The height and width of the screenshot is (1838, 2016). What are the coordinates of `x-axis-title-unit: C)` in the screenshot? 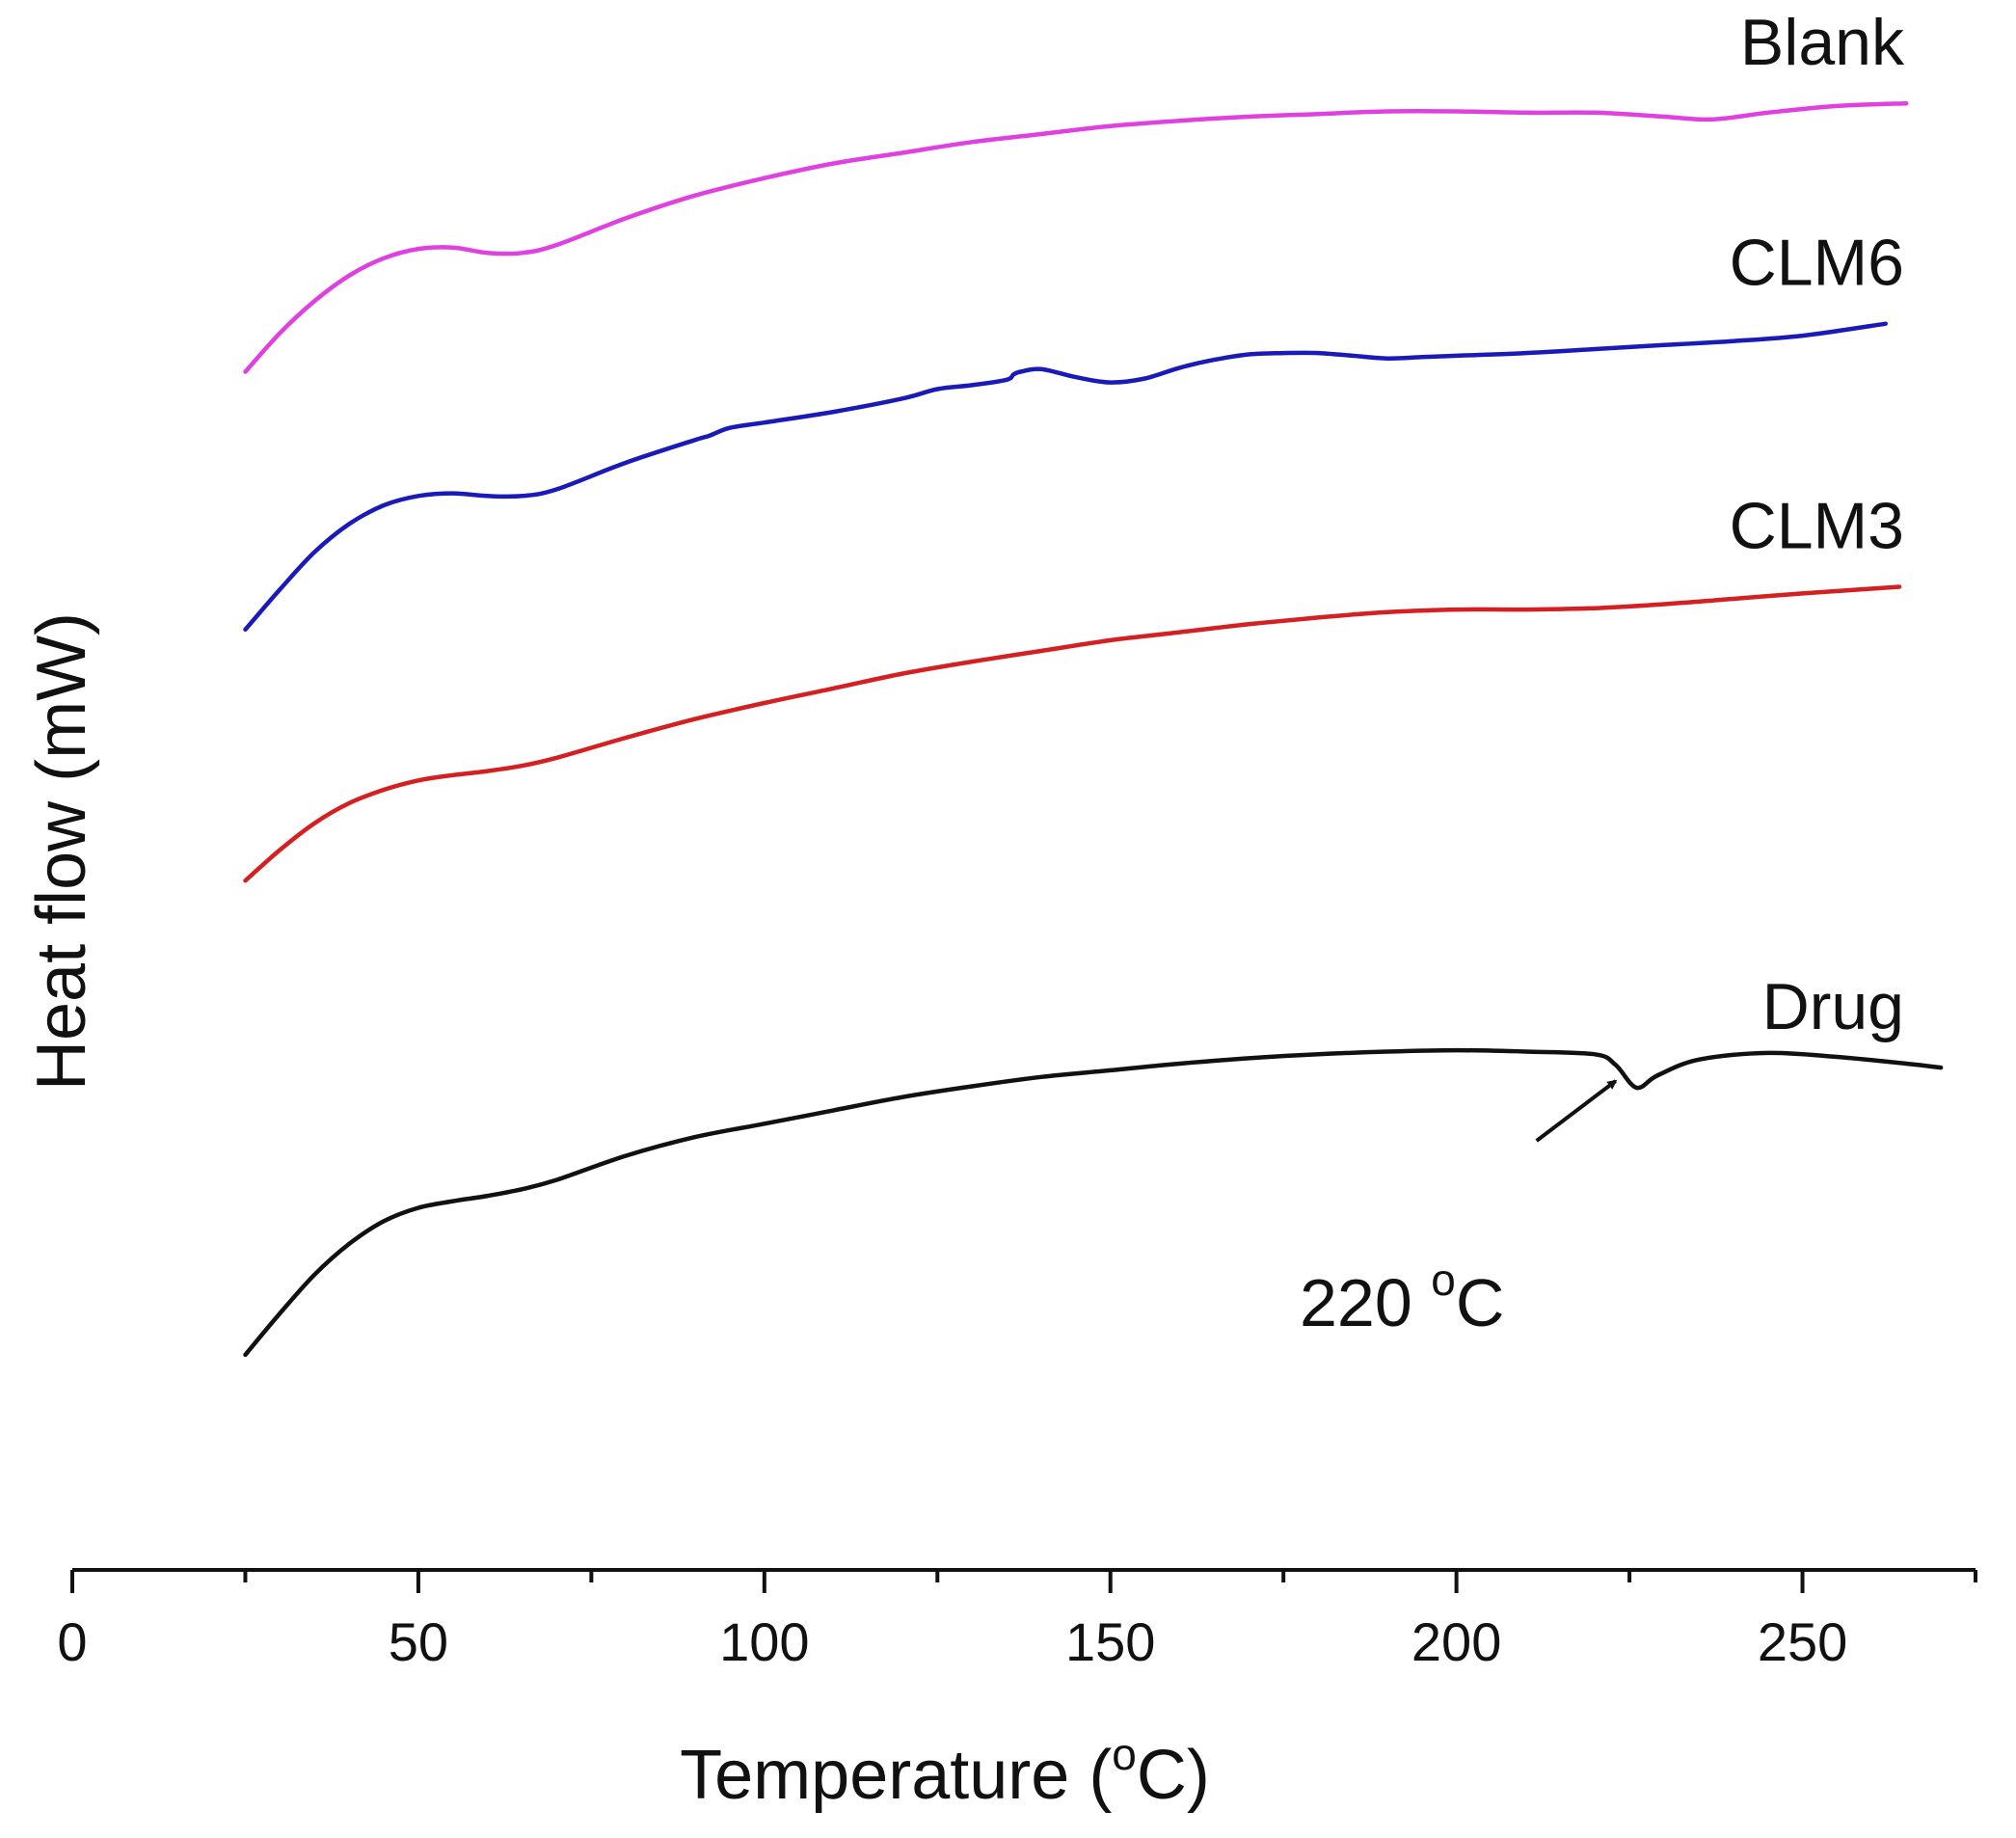 It's located at (1173, 1775).